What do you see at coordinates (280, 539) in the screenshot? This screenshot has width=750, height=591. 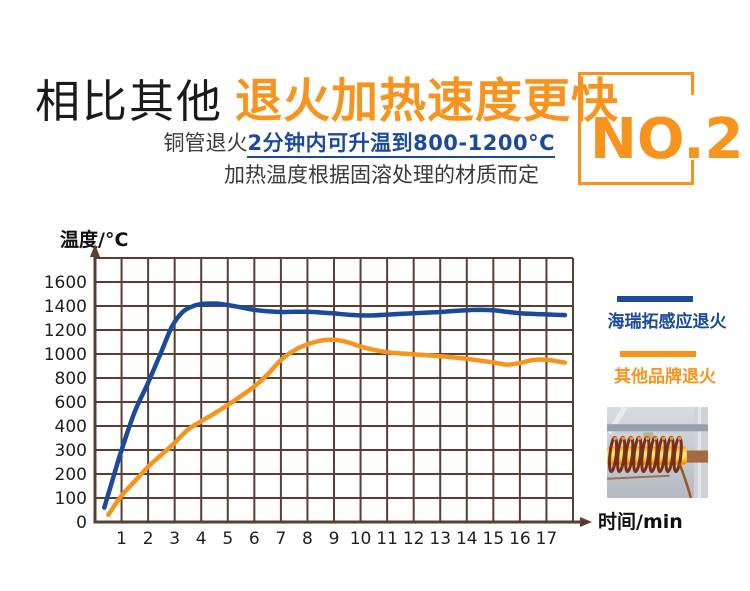 I see `x-tick-label: 7` at bounding box center [280, 539].